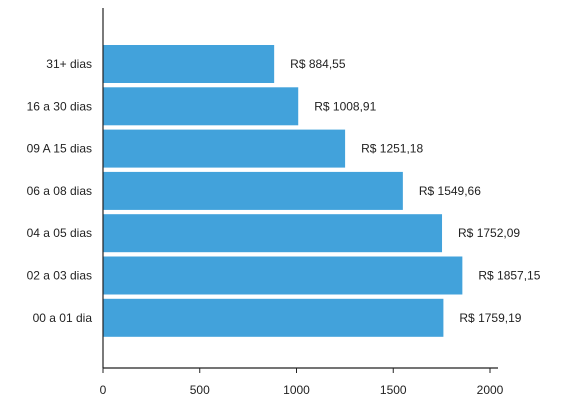 The height and width of the screenshot is (403, 583). Describe the element at coordinates (59, 233) in the screenshot. I see `category-label-4: 04 a 05 dias` at that location.